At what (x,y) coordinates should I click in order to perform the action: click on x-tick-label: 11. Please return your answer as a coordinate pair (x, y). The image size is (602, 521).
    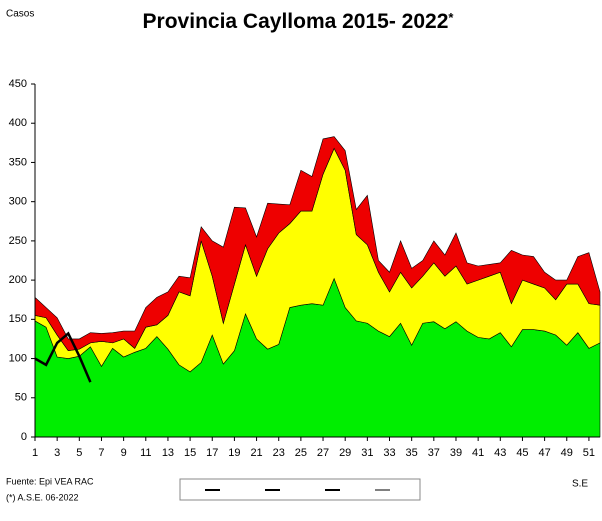
    Looking at the image, I should click on (145, 453).